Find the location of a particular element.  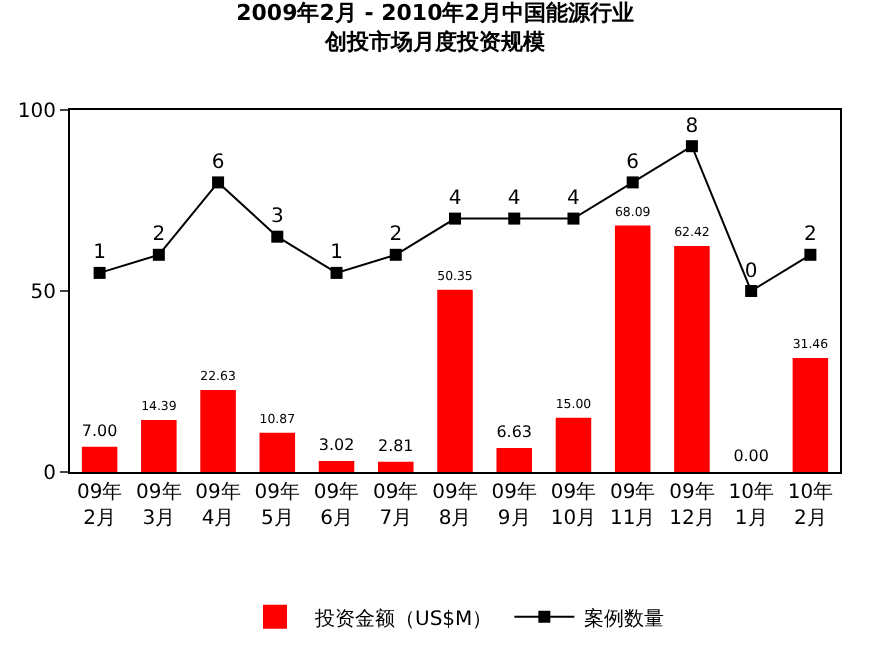

x-tick-label: 09年 4月 is located at coordinates (218, 505).